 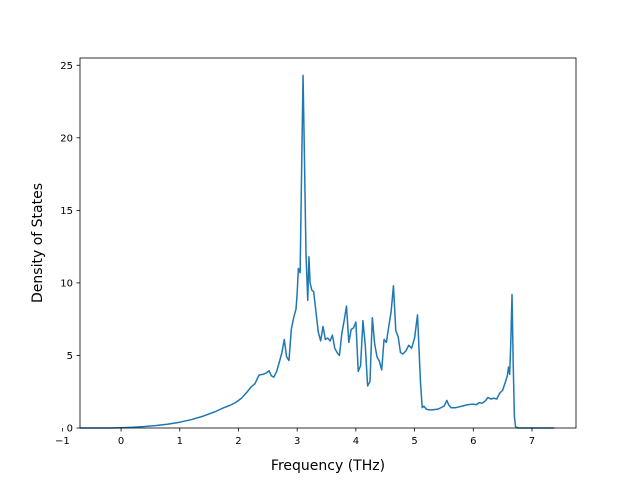 I want to click on x-ticks: −1 0 1 2 3 4 5 6 7, so click(x=295, y=437).